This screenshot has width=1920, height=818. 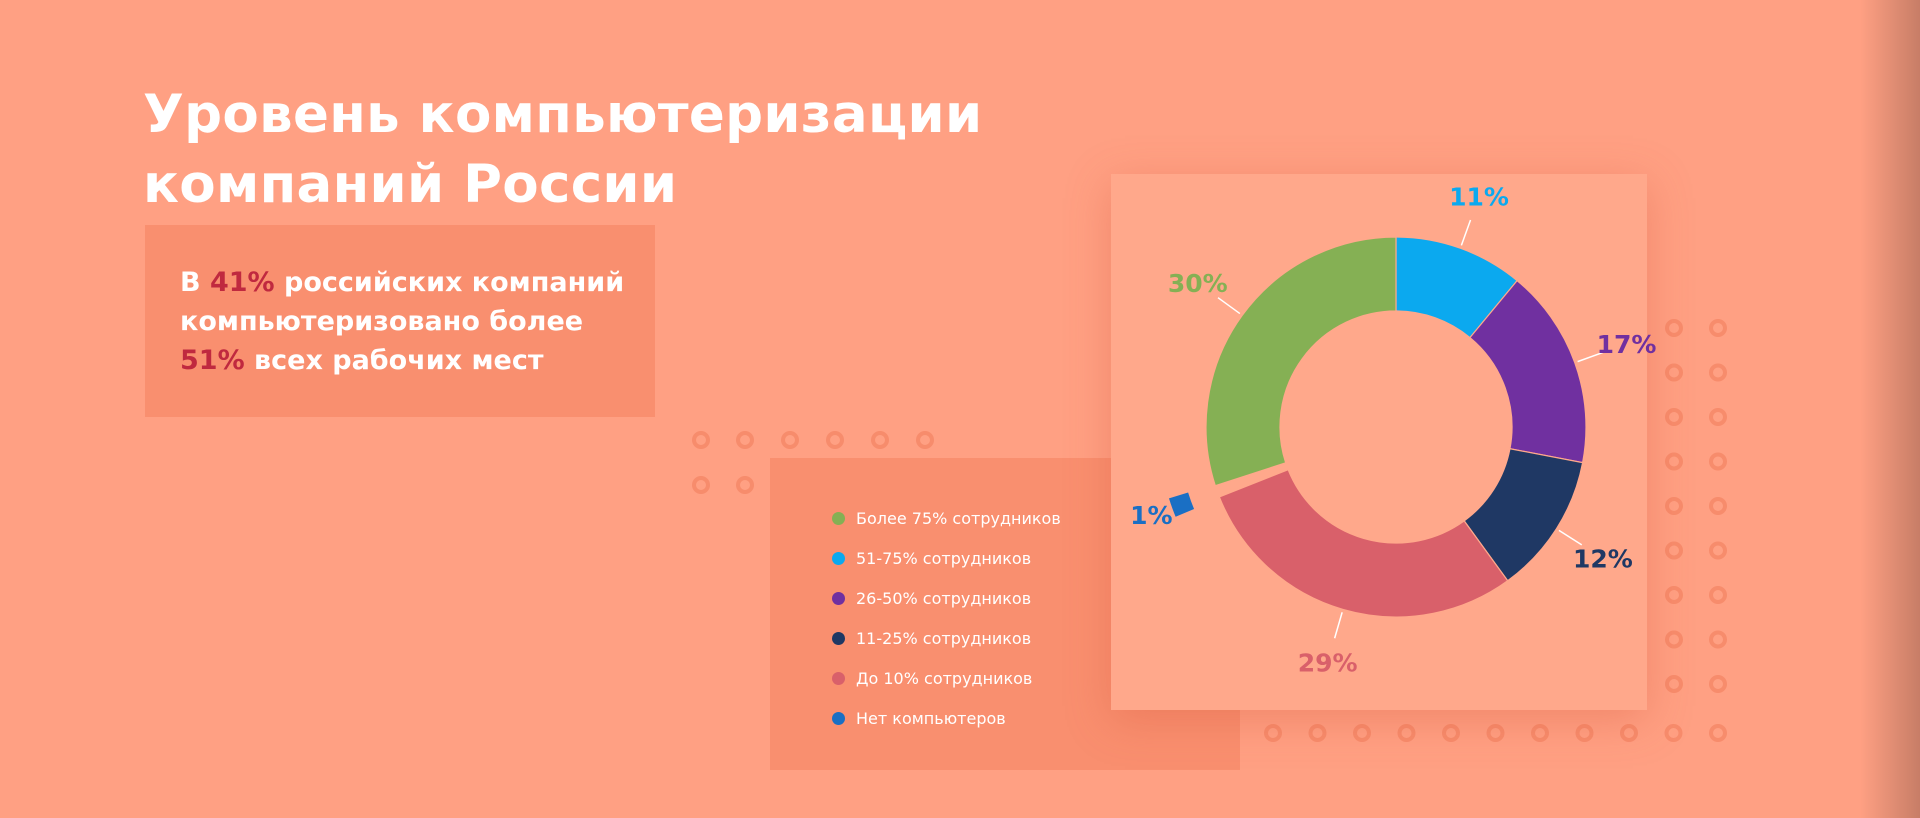 I want to click on page-title-line-1: Уровень компьютеризации, so click(x=563, y=114).